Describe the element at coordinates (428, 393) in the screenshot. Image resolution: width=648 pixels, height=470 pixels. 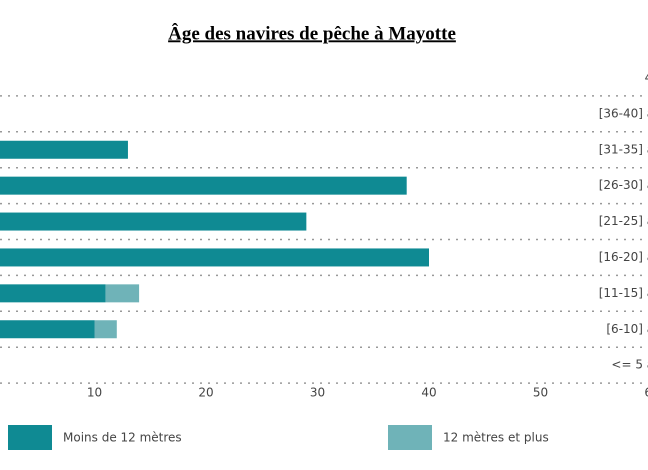
I see `x-tick-label: 40` at that location.